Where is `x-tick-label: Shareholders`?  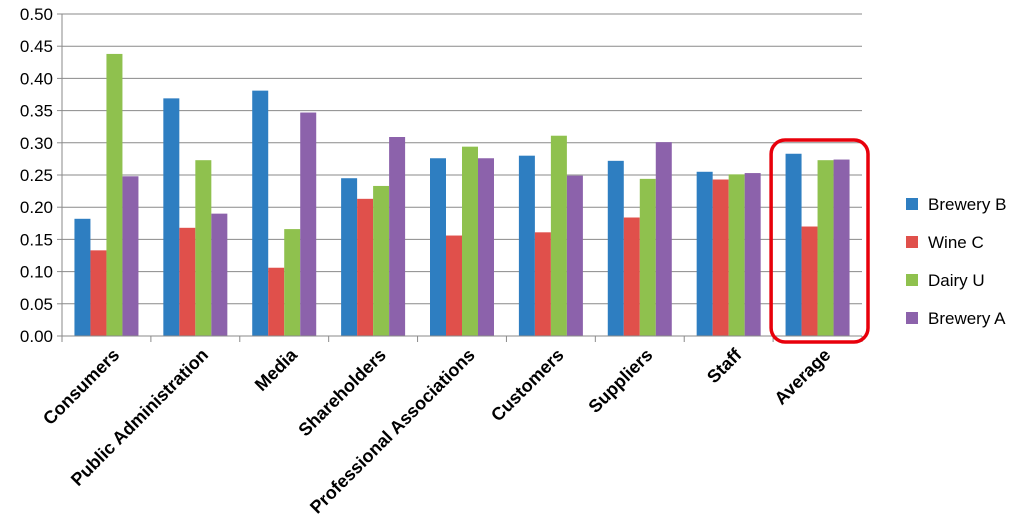
x-tick-label: Shareholders is located at coordinates (341, 392).